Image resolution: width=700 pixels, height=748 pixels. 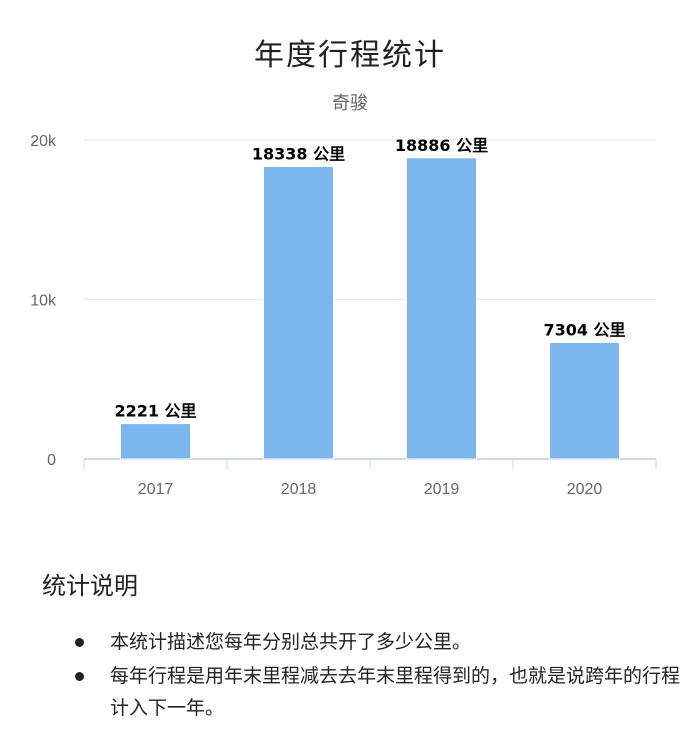 What do you see at coordinates (350, 103) in the screenshot?
I see `chart-subtitle: 奇骏` at bounding box center [350, 103].